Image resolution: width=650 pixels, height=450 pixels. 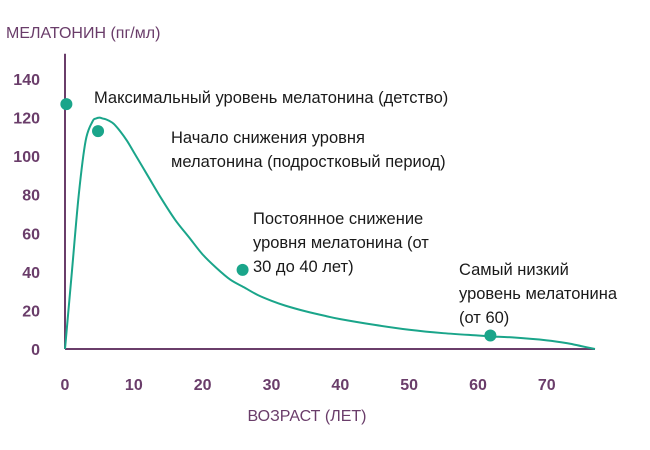 I want to click on x-tick-label: 30, so click(x=272, y=385).